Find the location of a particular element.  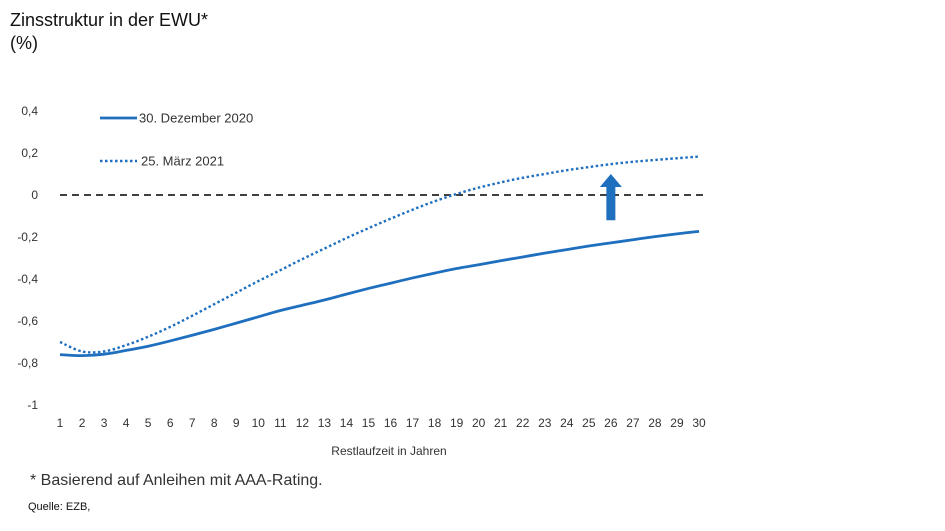

legend-label: 25. März 2021 is located at coordinates (182, 161).